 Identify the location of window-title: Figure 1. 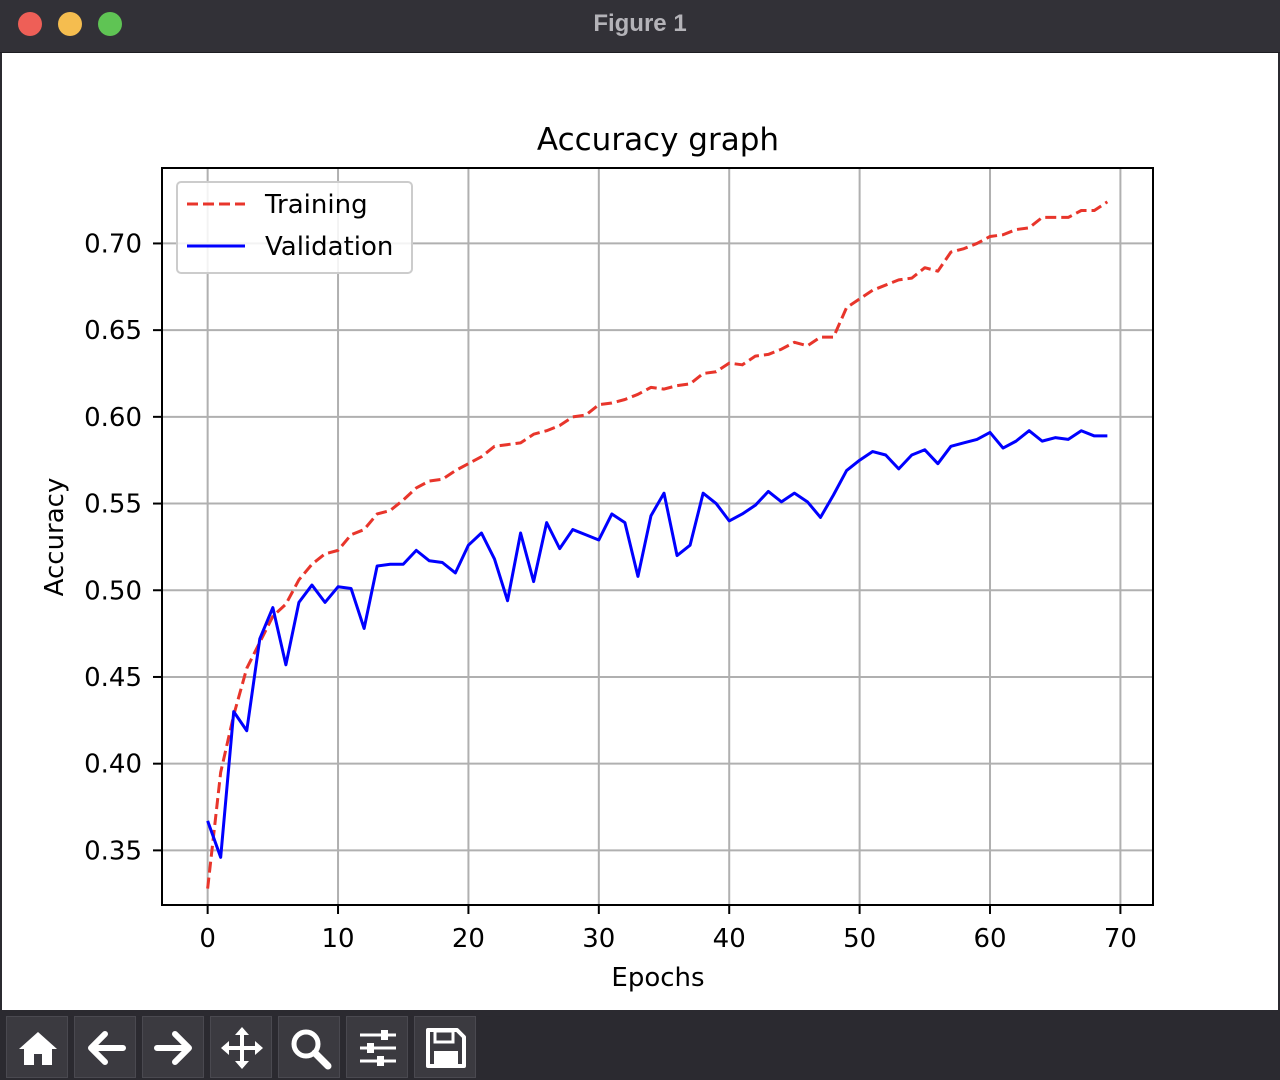
(640, 23).